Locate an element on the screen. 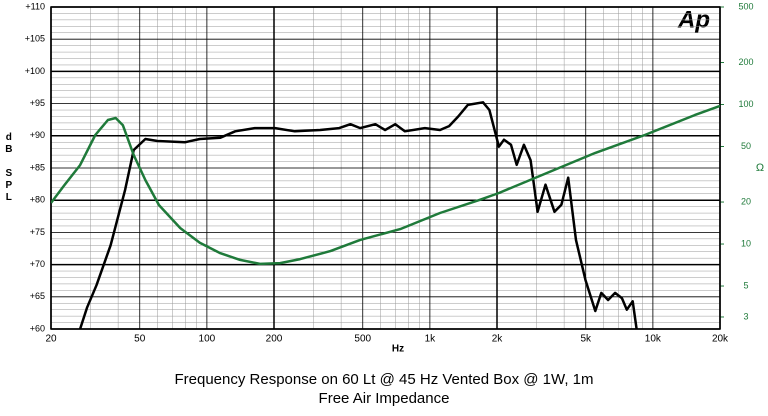 Image resolution: width=768 pixels, height=416 pixels. y-tick-label: +70 is located at coordinates (37, 264).